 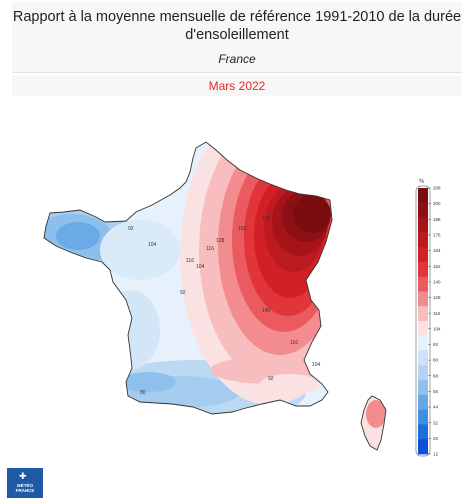 I want to click on logo-emblem-icon: ✚, so click(x=23, y=476).